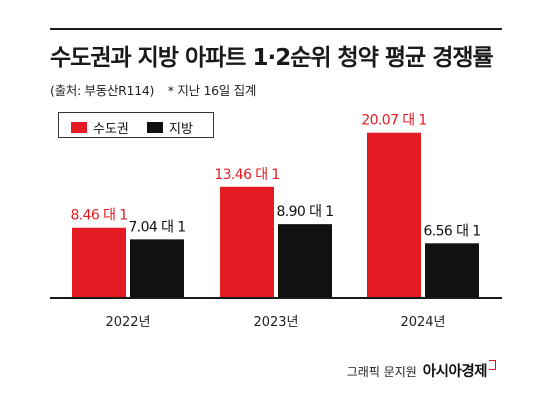  Describe the element at coordinates (451, 231) in the screenshot. I see `data-label-provinces-2: 6.56 대 1` at that location.